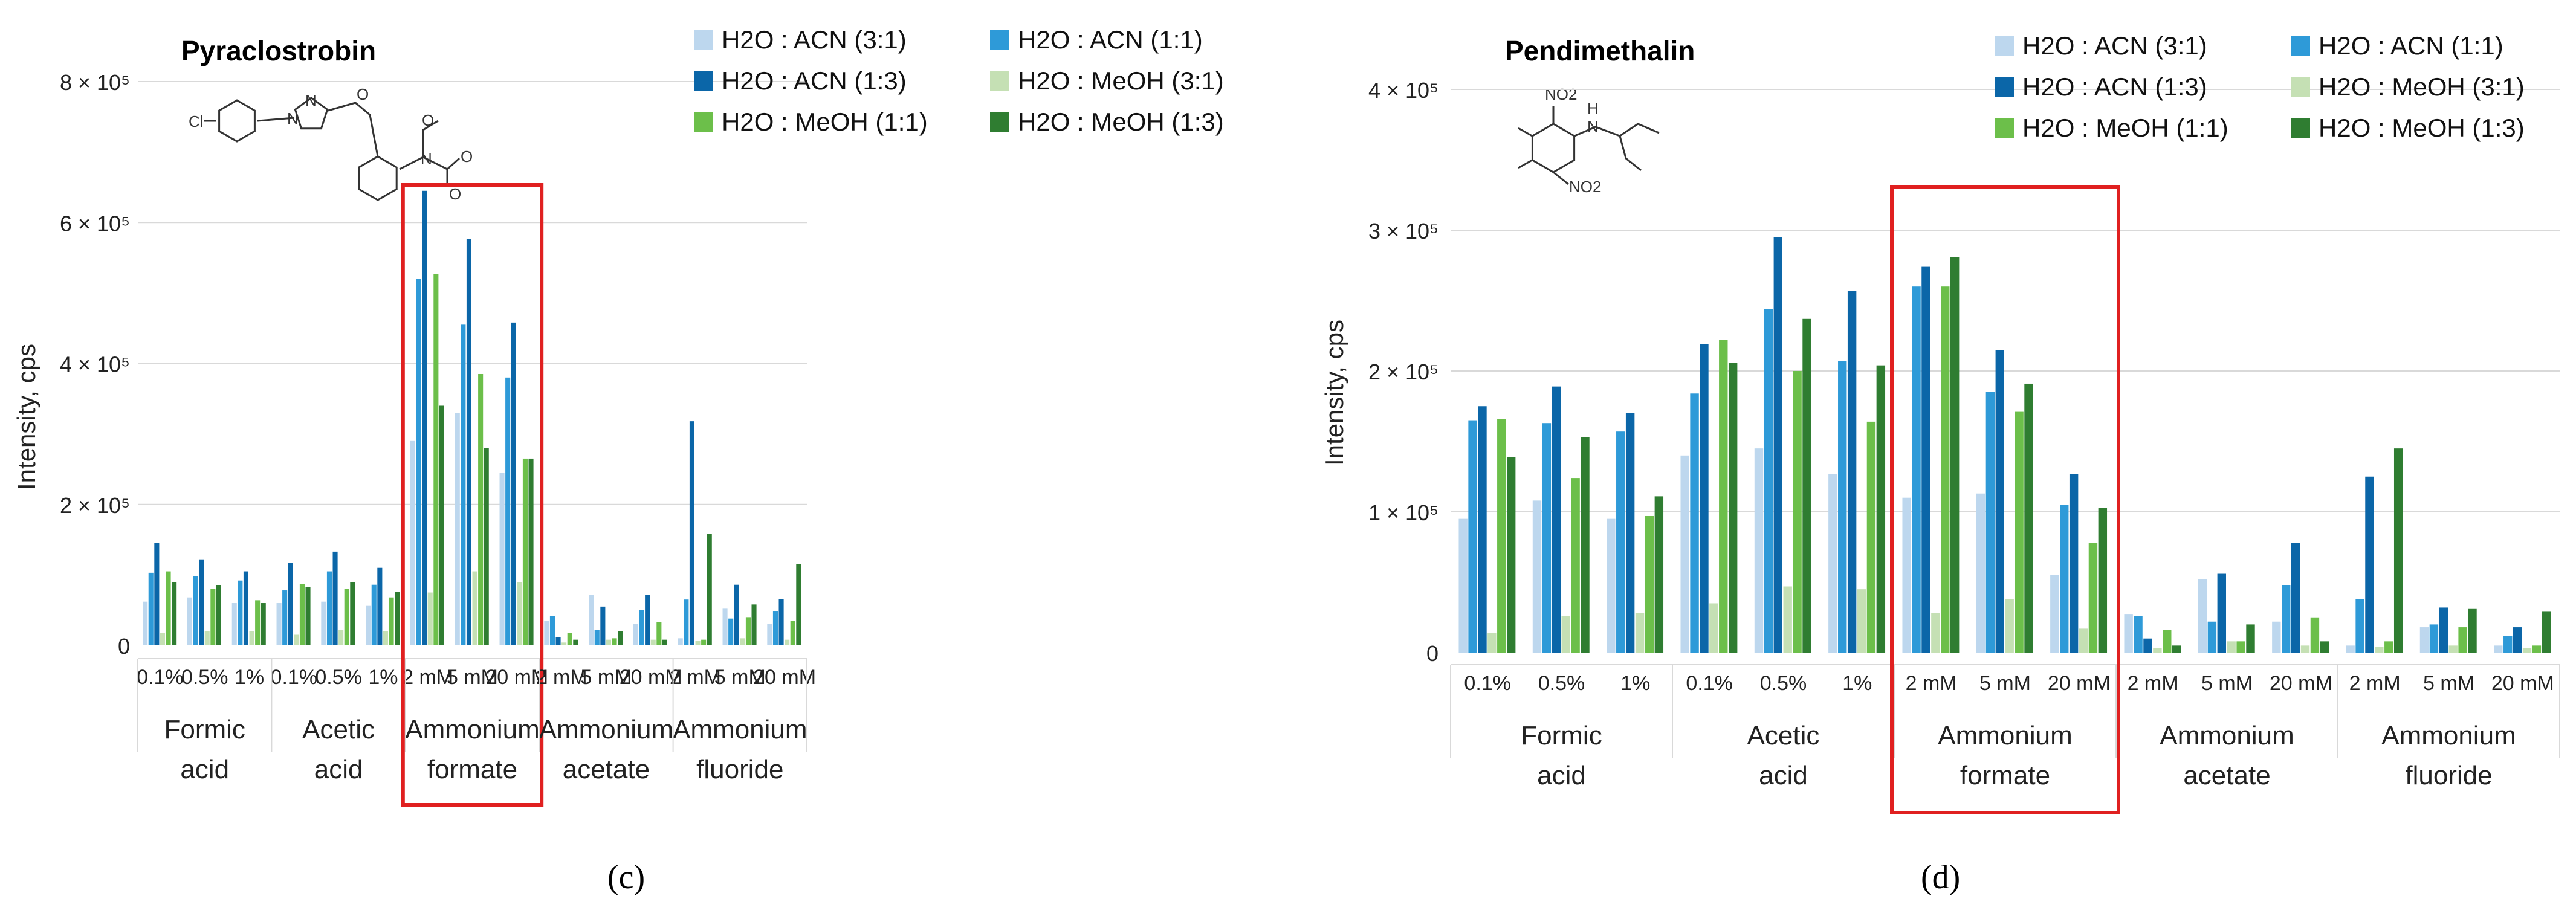 Image resolution: width=2576 pixels, height=916 pixels. I want to click on panel-label-d: (d), so click(1941, 877).